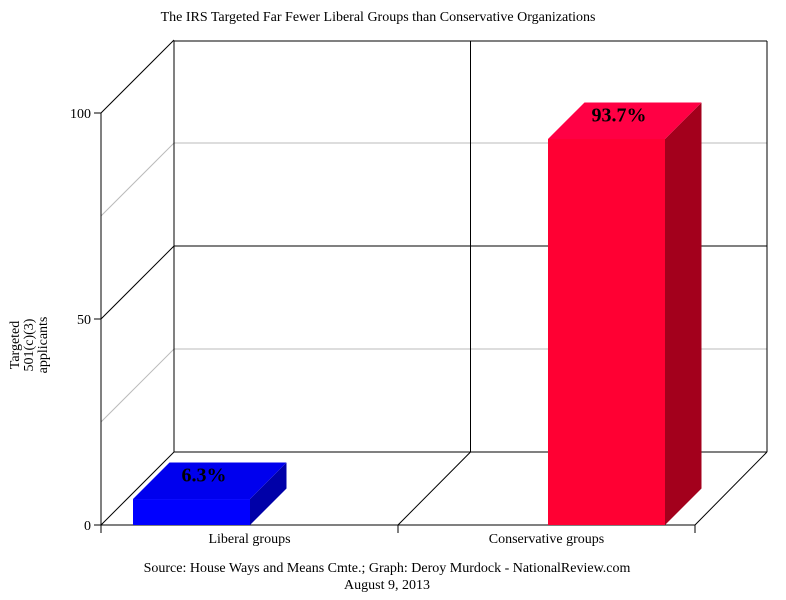 Image resolution: width=786 pixels, height=600 pixels. Describe the element at coordinates (619, 115) in the screenshot. I see `bar-data-label: 93.7%` at that location.